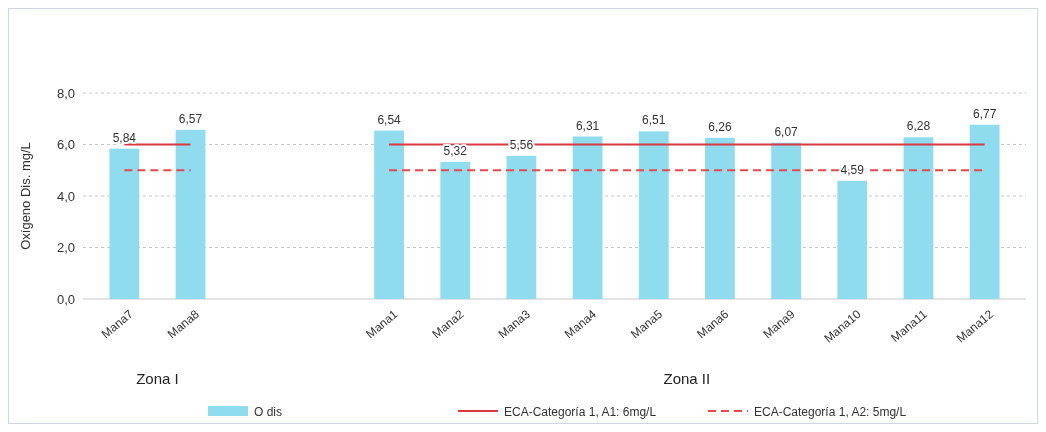 The width and height of the screenshot is (1046, 432). What do you see at coordinates (25, 196) in the screenshot?
I see `y-axis-title: Oxígeno Dis. mg/L` at bounding box center [25, 196].